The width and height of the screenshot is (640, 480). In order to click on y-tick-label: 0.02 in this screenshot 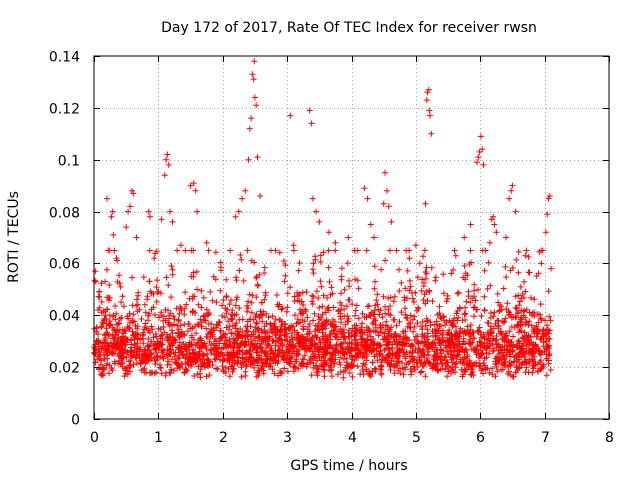, I will do `click(64, 369)`.